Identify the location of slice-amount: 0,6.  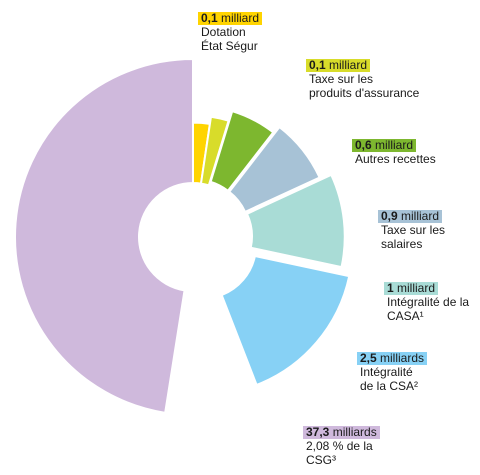
(363, 145).